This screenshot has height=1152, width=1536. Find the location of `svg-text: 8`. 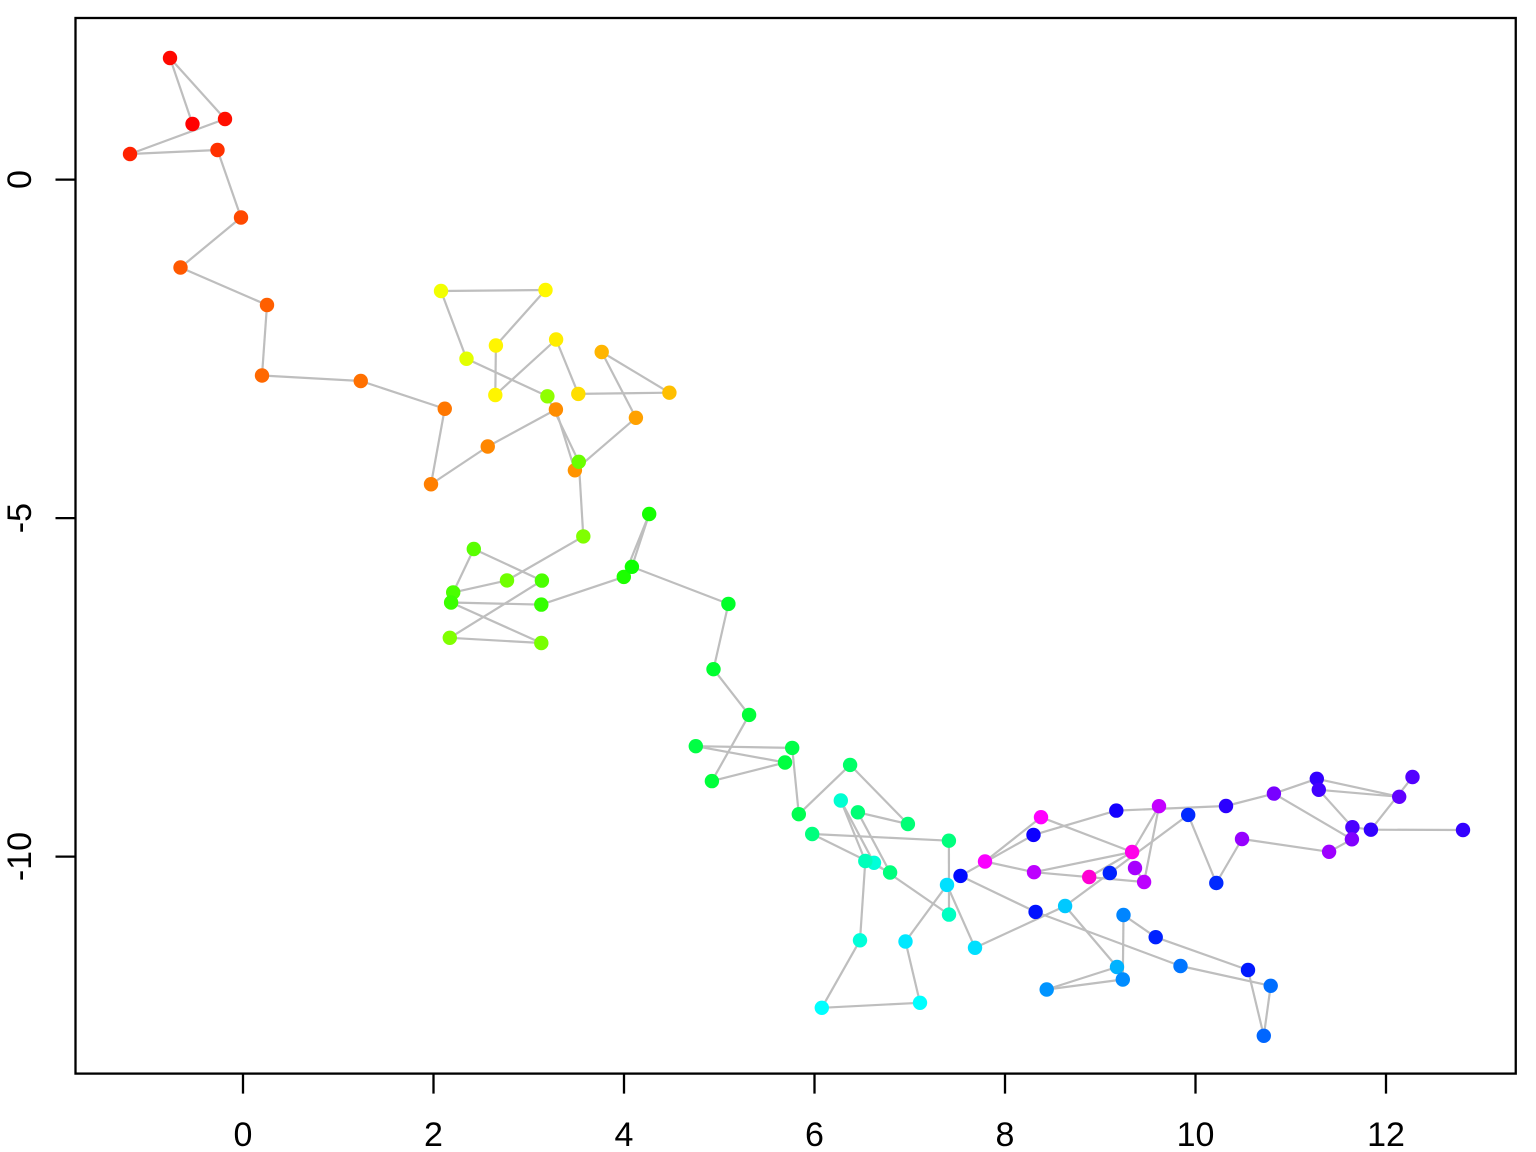

svg-text: 8 is located at coordinates (1005, 1134).